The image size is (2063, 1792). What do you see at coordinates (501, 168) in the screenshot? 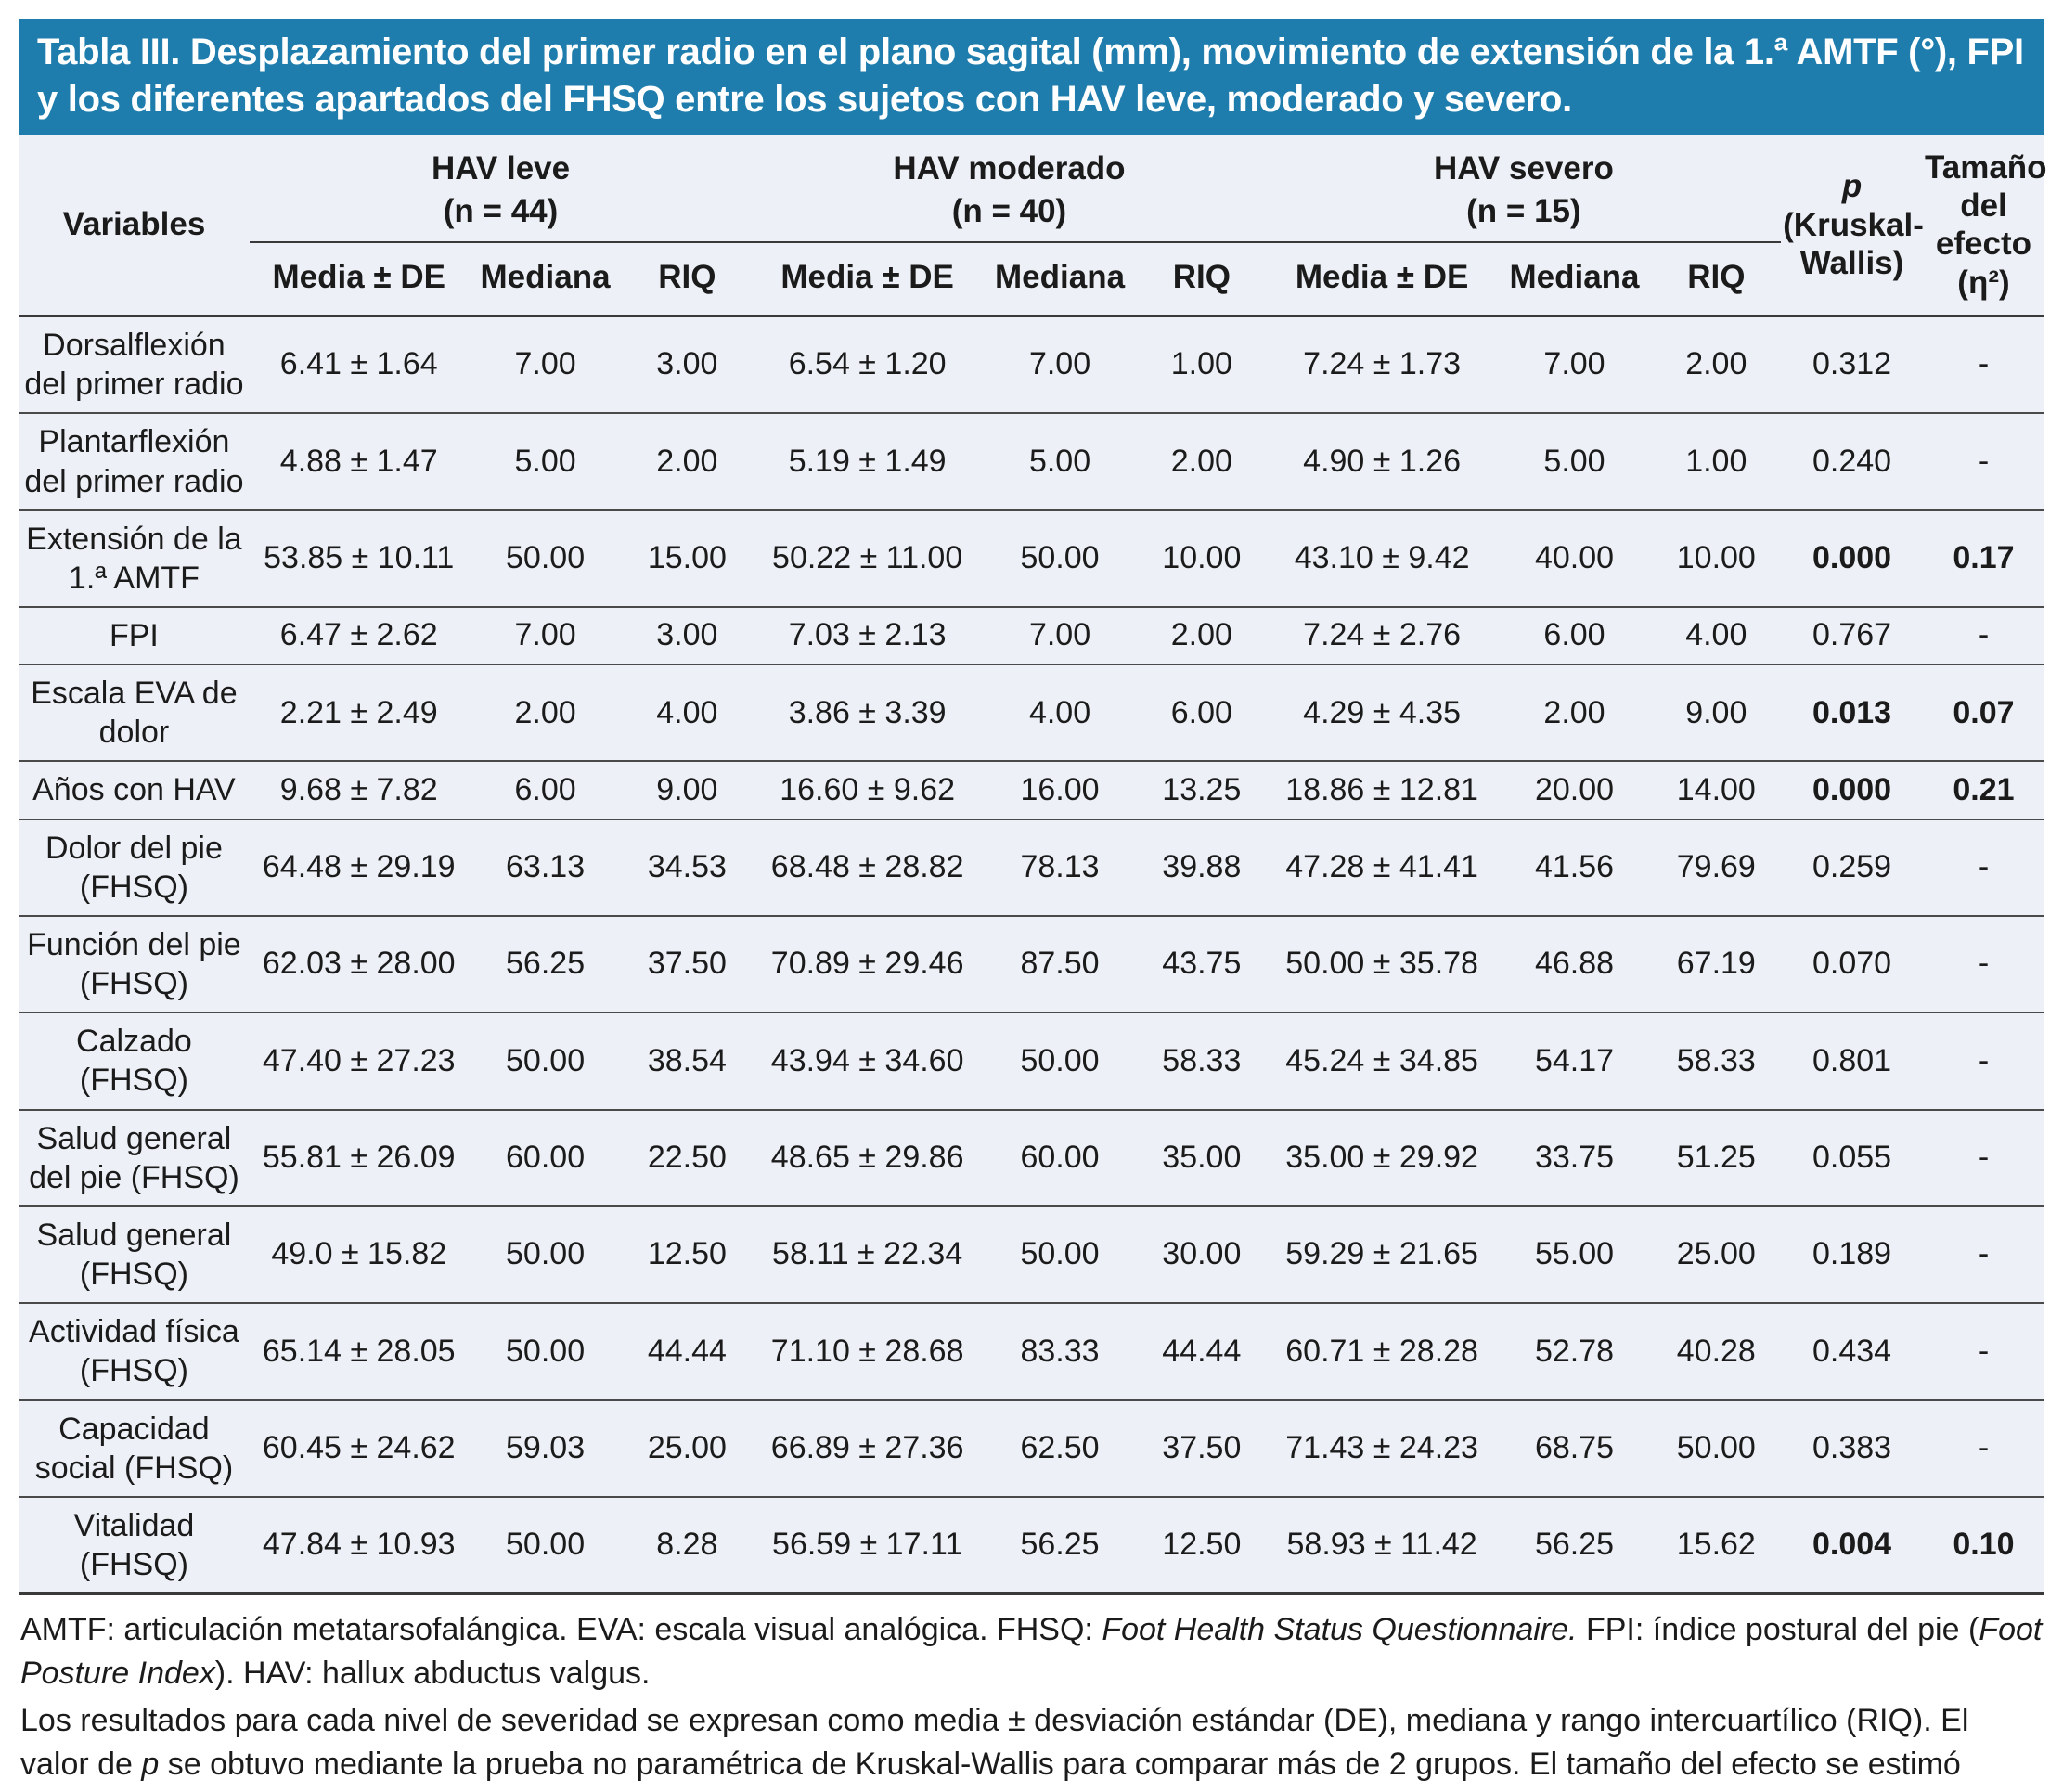
I see `group-name: HAV leve` at bounding box center [501, 168].